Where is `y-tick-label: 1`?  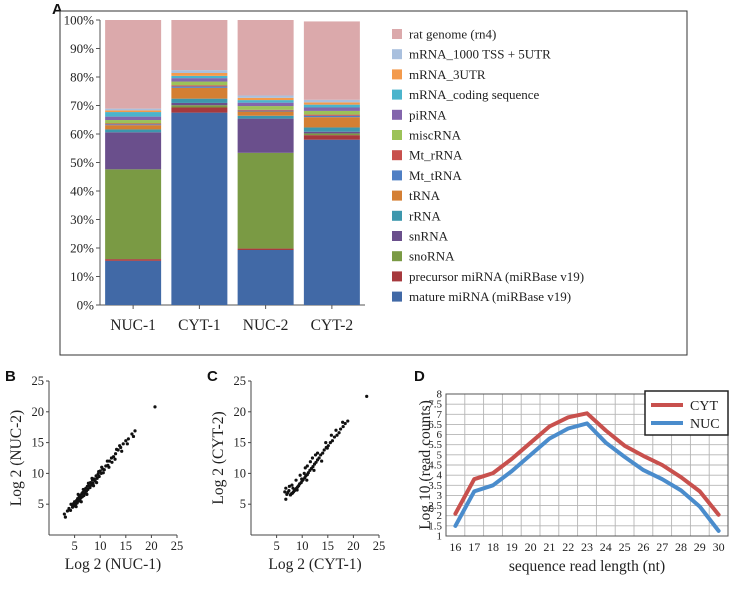 y-tick-label: 1 is located at coordinates (440, 537).